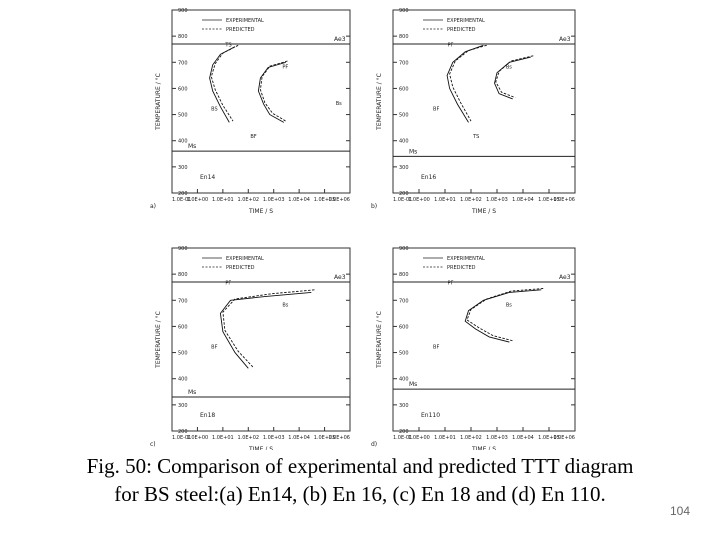 The width and height of the screenshot is (720, 540). What do you see at coordinates (430, 415) in the screenshot?
I see `steel-label: En110` at bounding box center [430, 415].